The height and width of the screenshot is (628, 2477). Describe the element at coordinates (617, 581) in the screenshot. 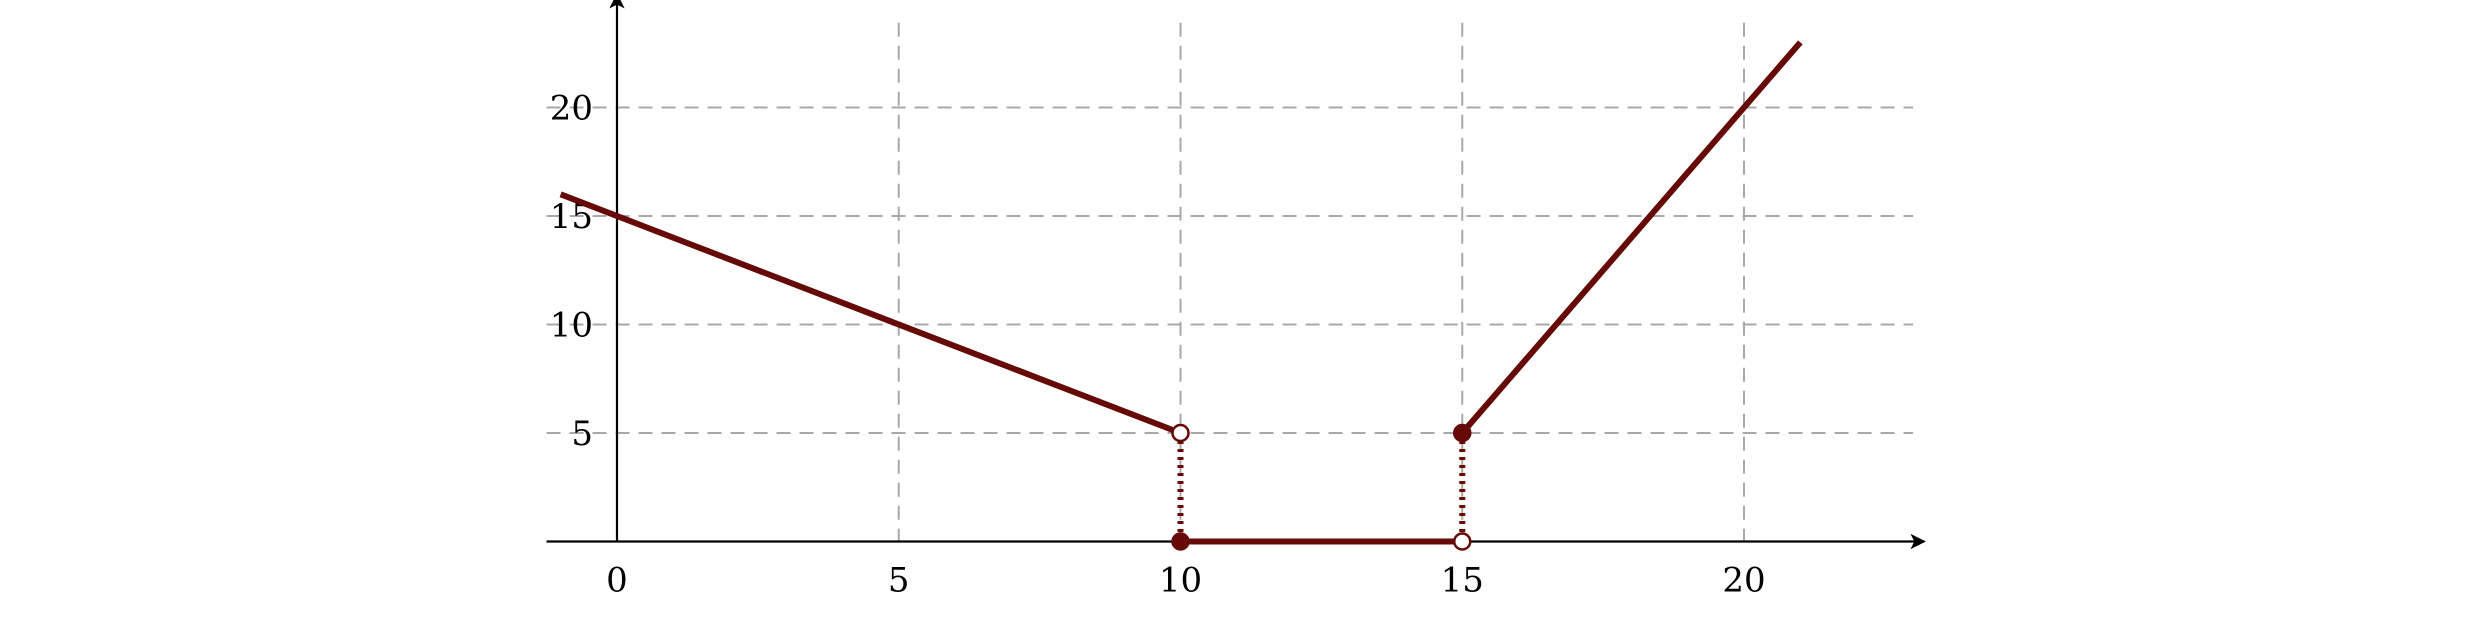

I see `x-tick-label-0: 0` at that location.